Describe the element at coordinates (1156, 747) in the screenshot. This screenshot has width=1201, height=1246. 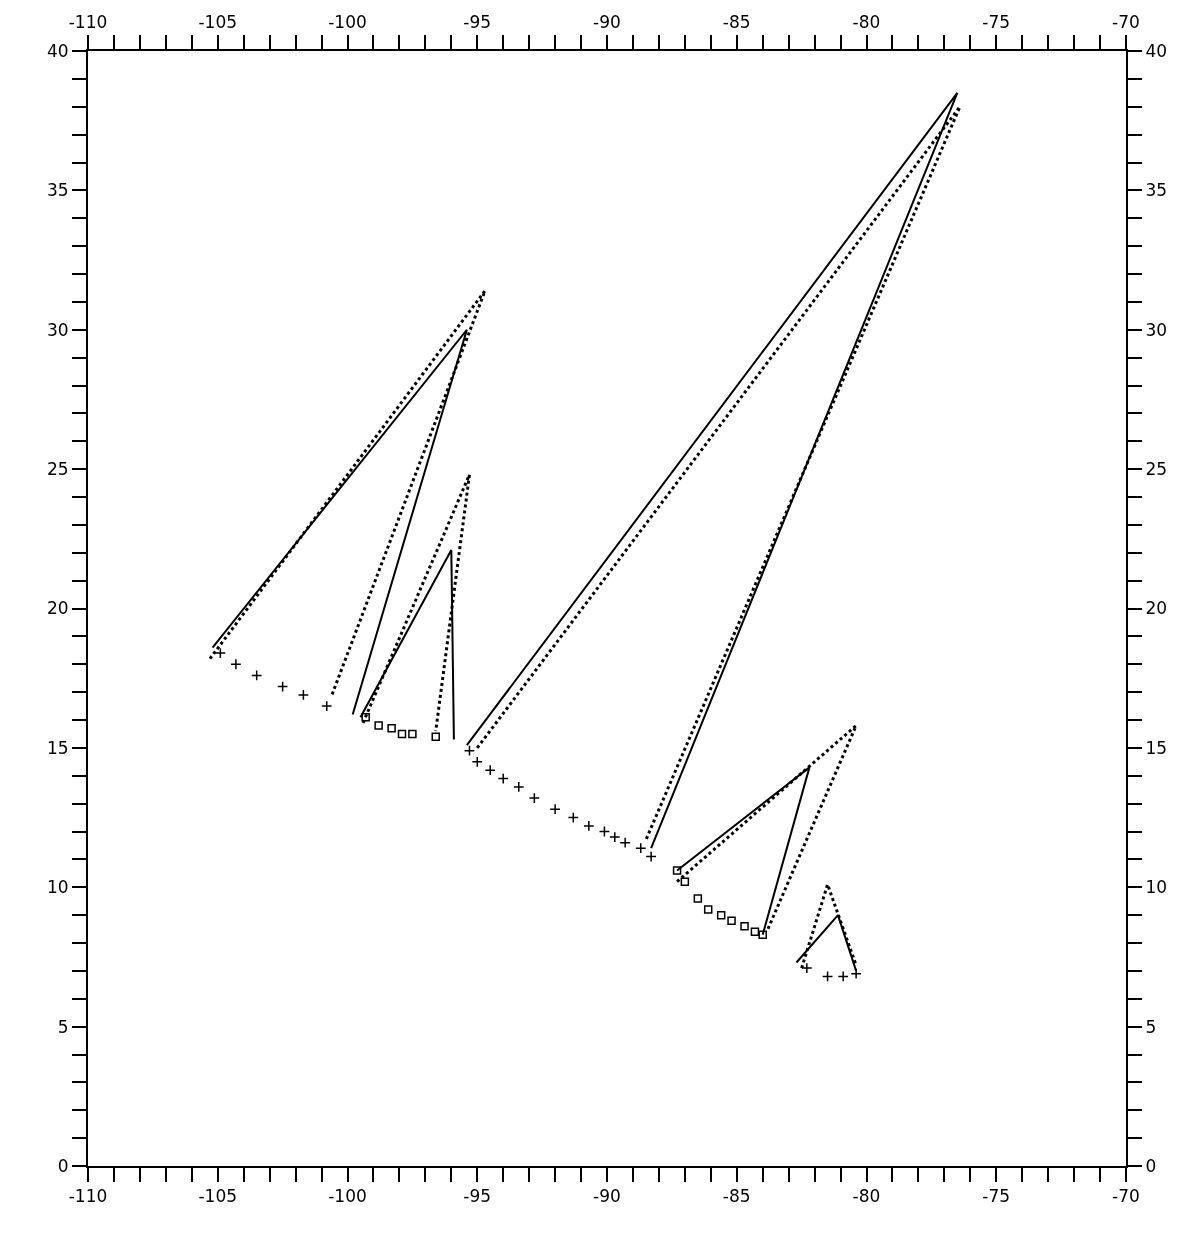
I see `y2-tick-label: 15` at that location.